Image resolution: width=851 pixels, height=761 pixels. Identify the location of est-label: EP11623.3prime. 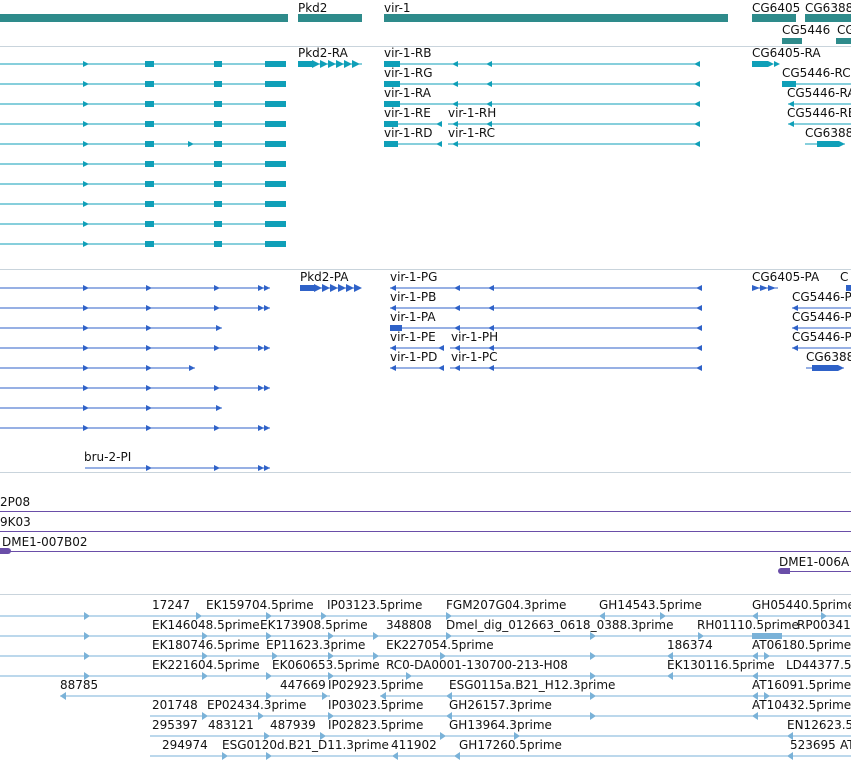
(316, 645).